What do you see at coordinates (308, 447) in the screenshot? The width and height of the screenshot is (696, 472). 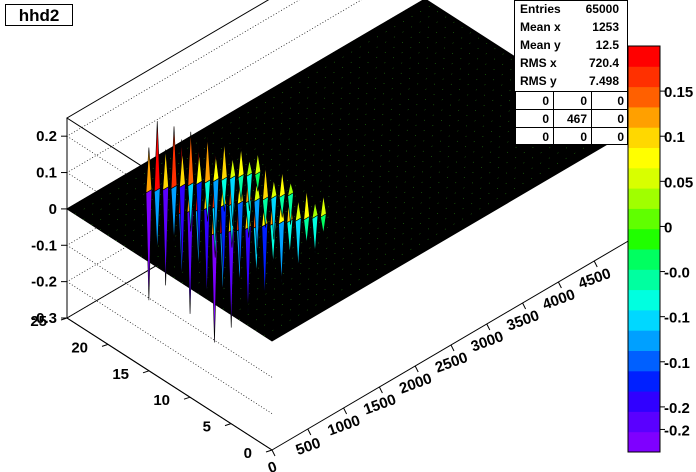 I see `x-tick-label: 500` at bounding box center [308, 447].